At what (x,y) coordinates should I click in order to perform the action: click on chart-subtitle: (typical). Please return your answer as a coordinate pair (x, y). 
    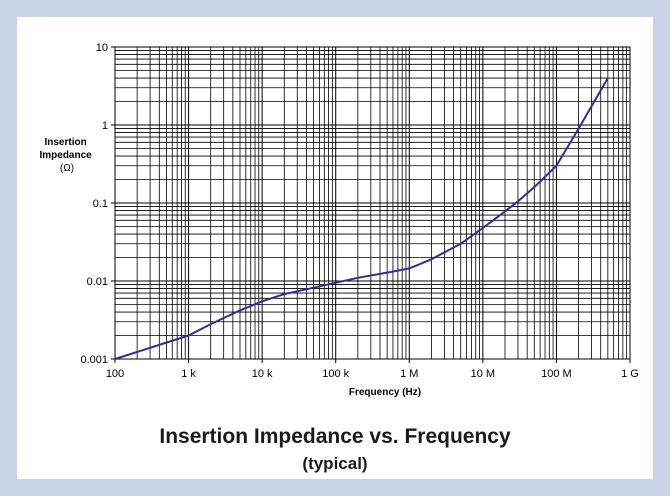
    Looking at the image, I should click on (335, 463).